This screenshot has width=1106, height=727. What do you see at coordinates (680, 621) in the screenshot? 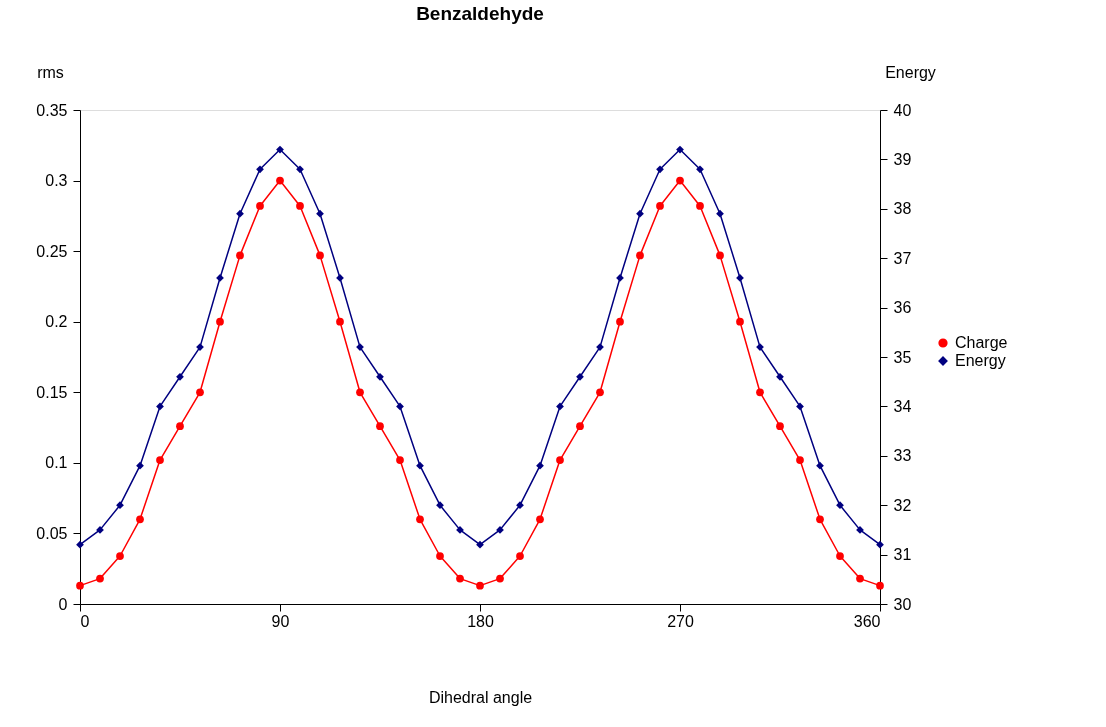
I see `x-tick-label: 270` at bounding box center [680, 621].